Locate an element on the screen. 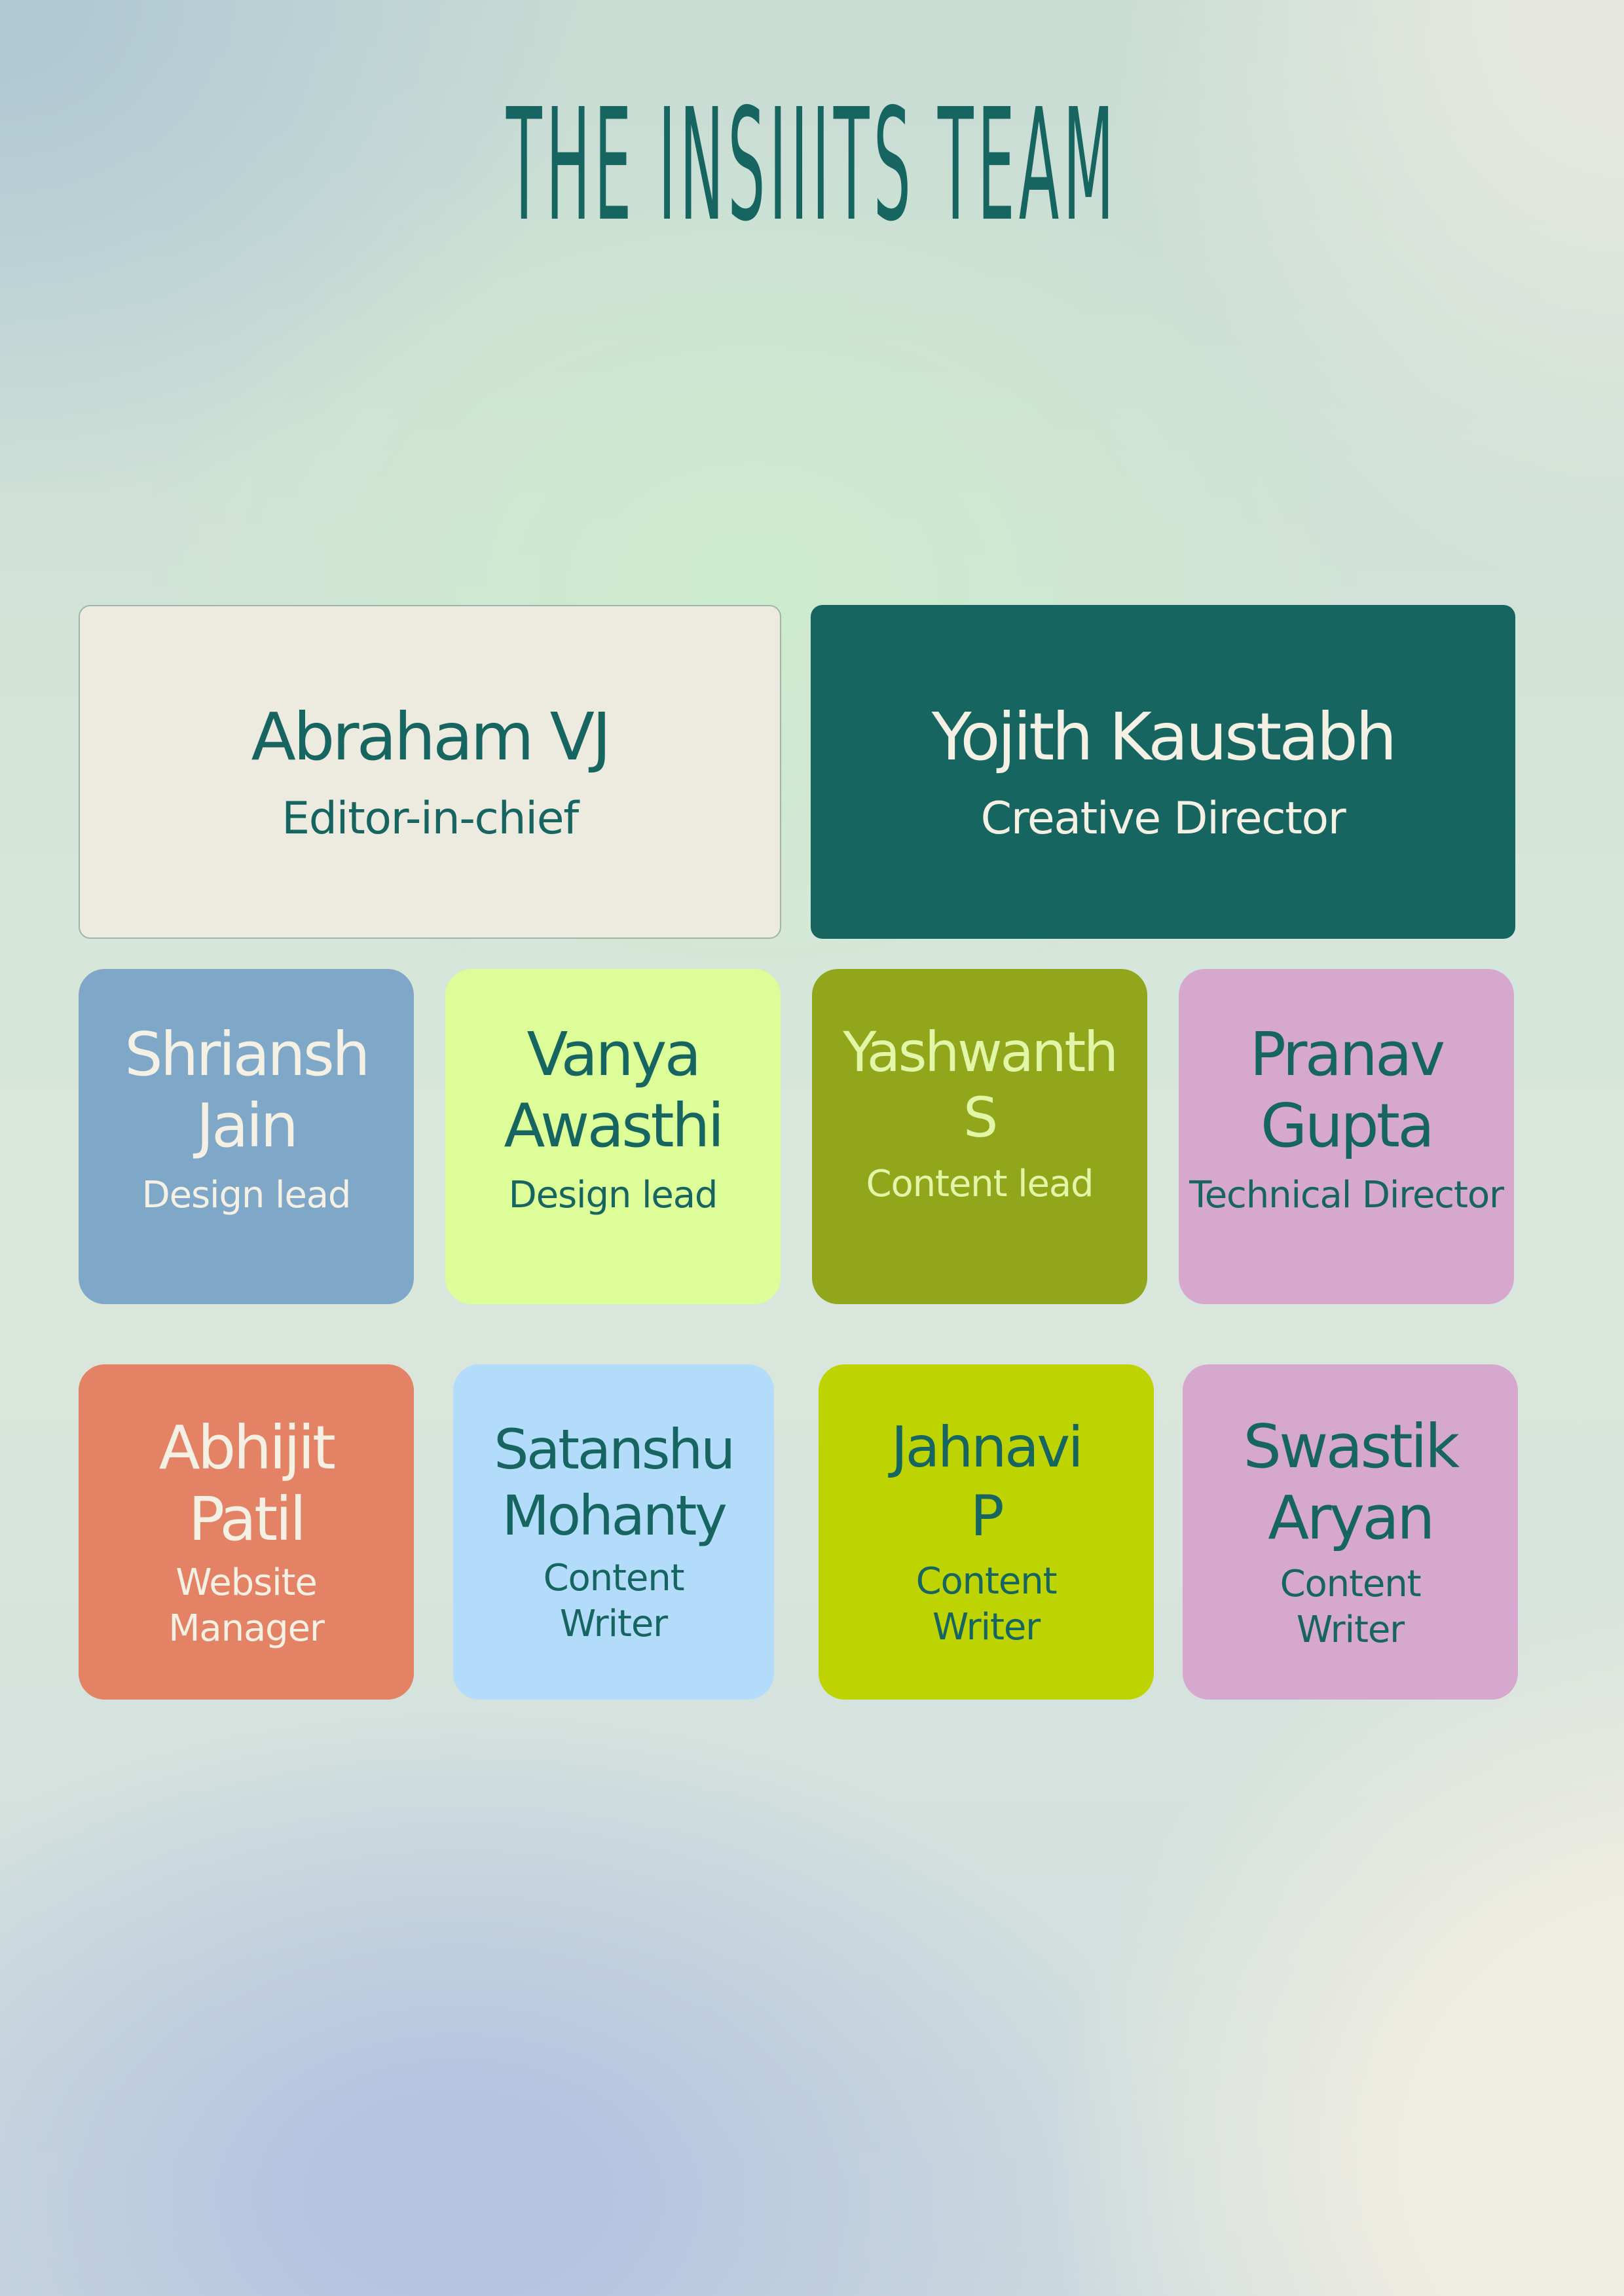 The image size is (1624, 2296). member-name: Satanshu Mohanty is located at coordinates (614, 1482).